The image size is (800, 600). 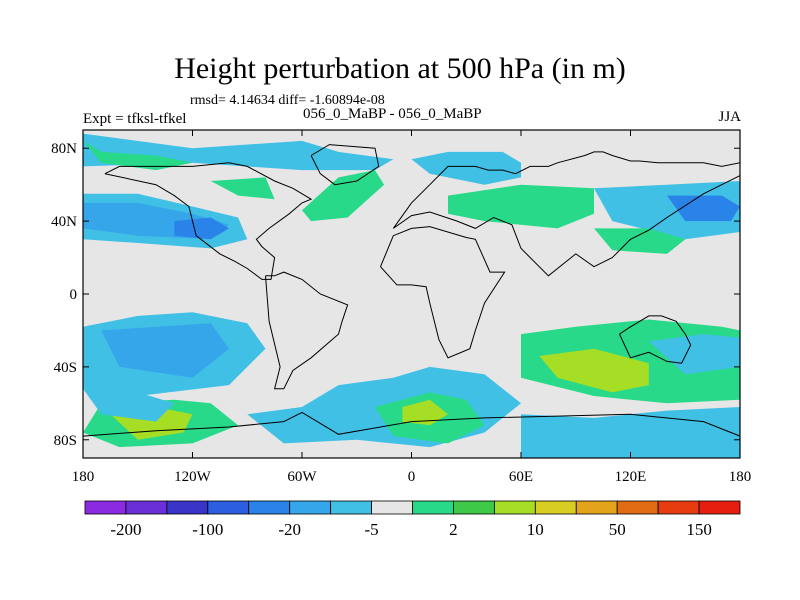 What do you see at coordinates (729, 117) in the screenshot?
I see `season-label: JJA` at bounding box center [729, 117].